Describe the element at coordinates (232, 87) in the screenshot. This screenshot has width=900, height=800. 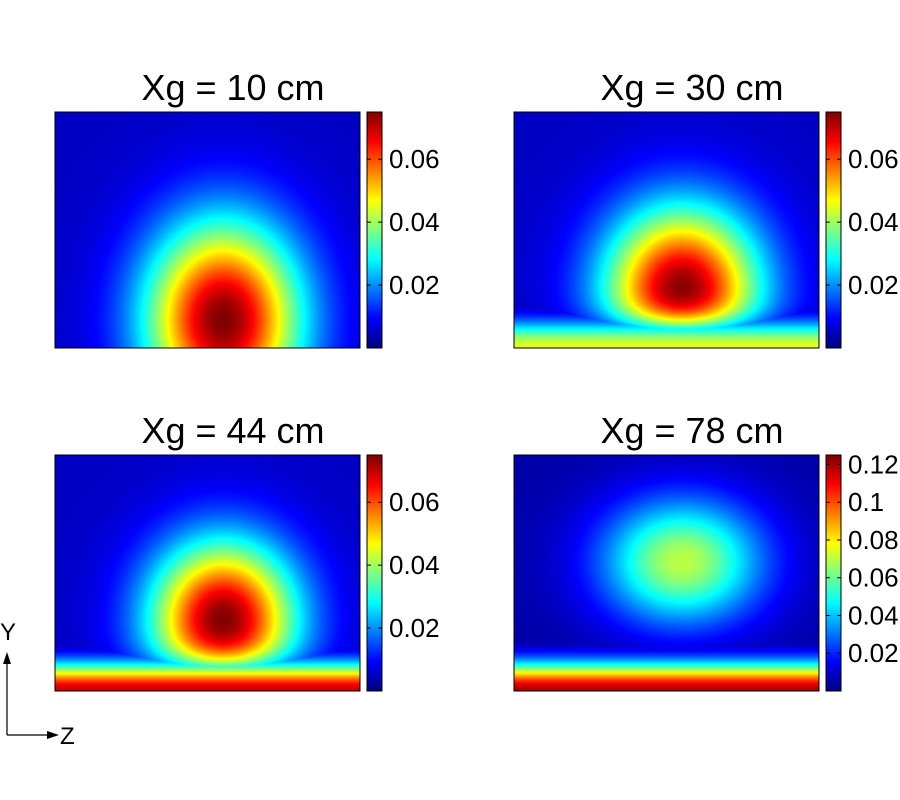
I see `panel-1-title: Xg = 10 cm` at that location.